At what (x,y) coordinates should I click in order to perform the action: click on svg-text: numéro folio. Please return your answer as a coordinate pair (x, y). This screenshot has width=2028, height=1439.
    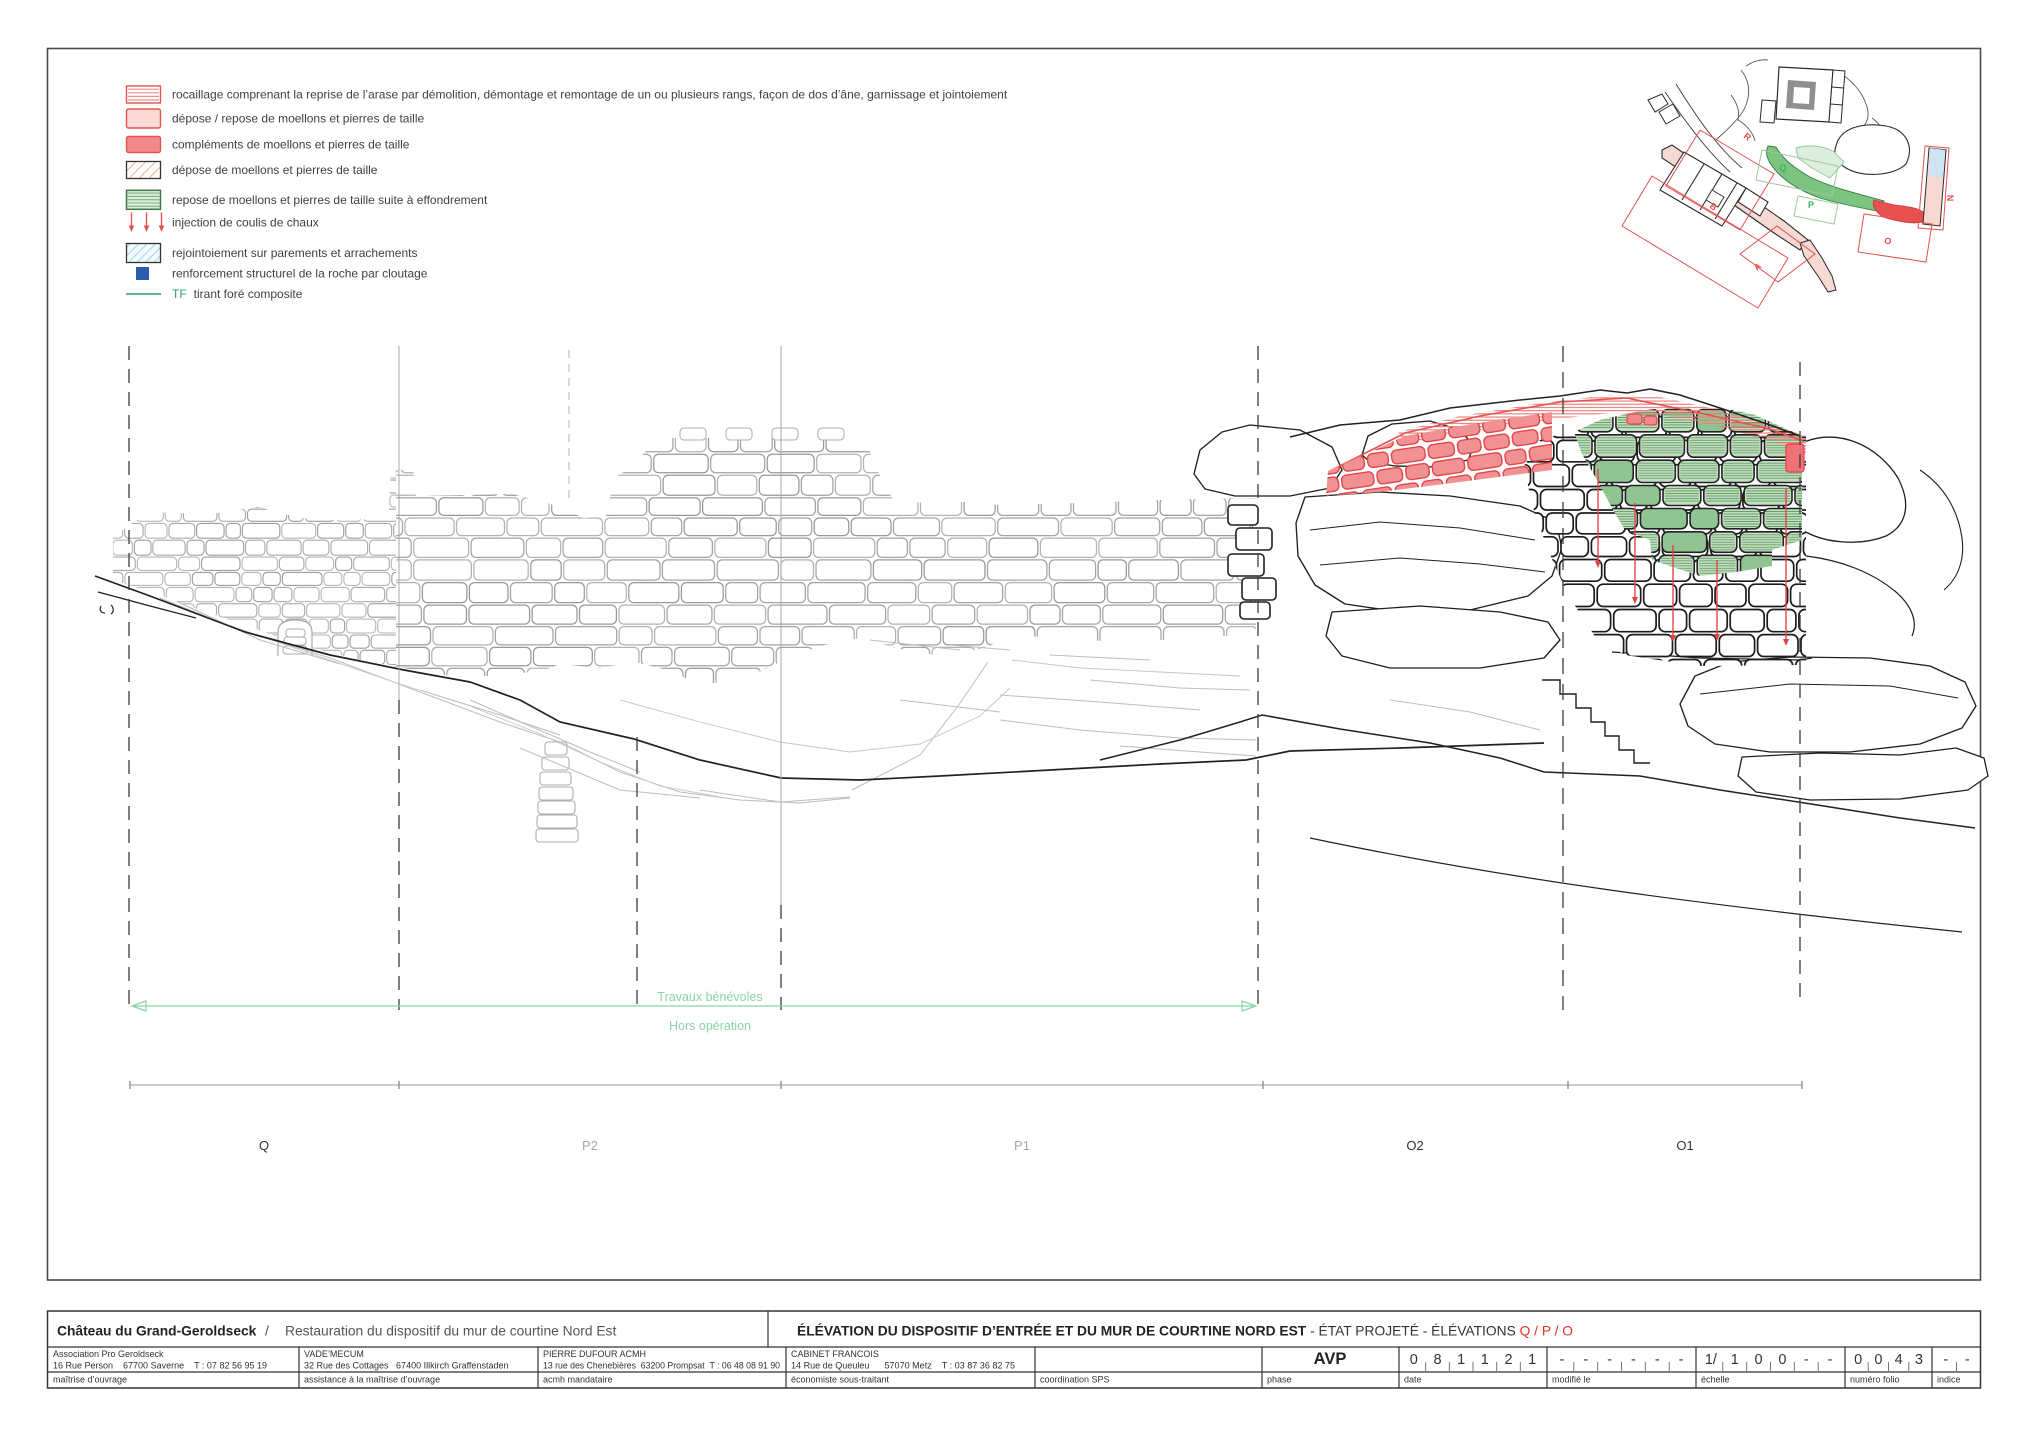
    Looking at the image, I should click on (1875, 1380).